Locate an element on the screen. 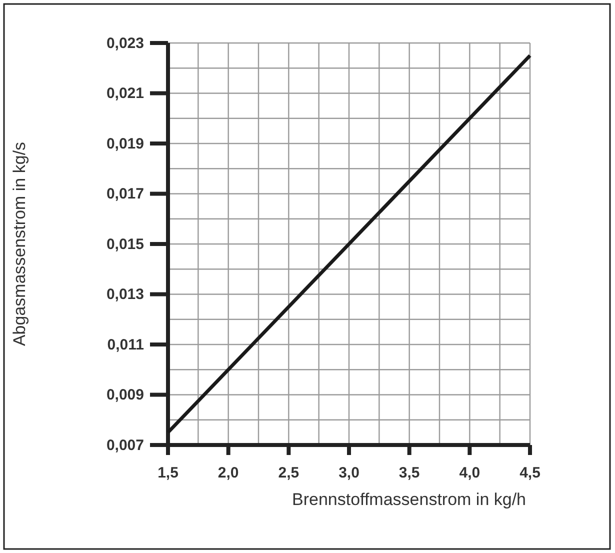 This screenshot has height=553, width=615. y-tick-label: 0,017 is located at coordinates (125, 194).